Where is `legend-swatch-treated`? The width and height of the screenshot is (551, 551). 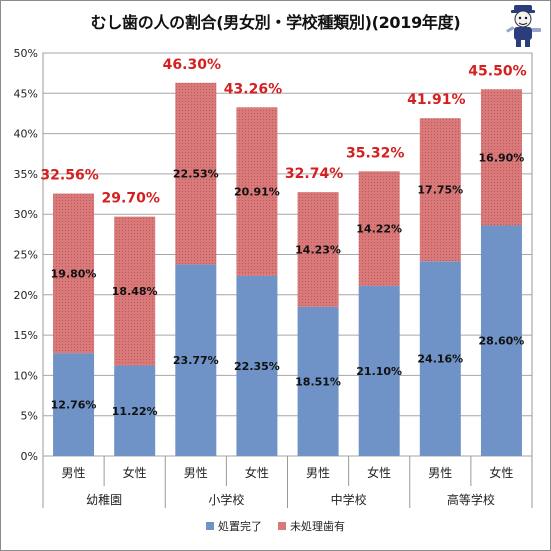
legend-swatch-treated is located at coordinates (210, 526).